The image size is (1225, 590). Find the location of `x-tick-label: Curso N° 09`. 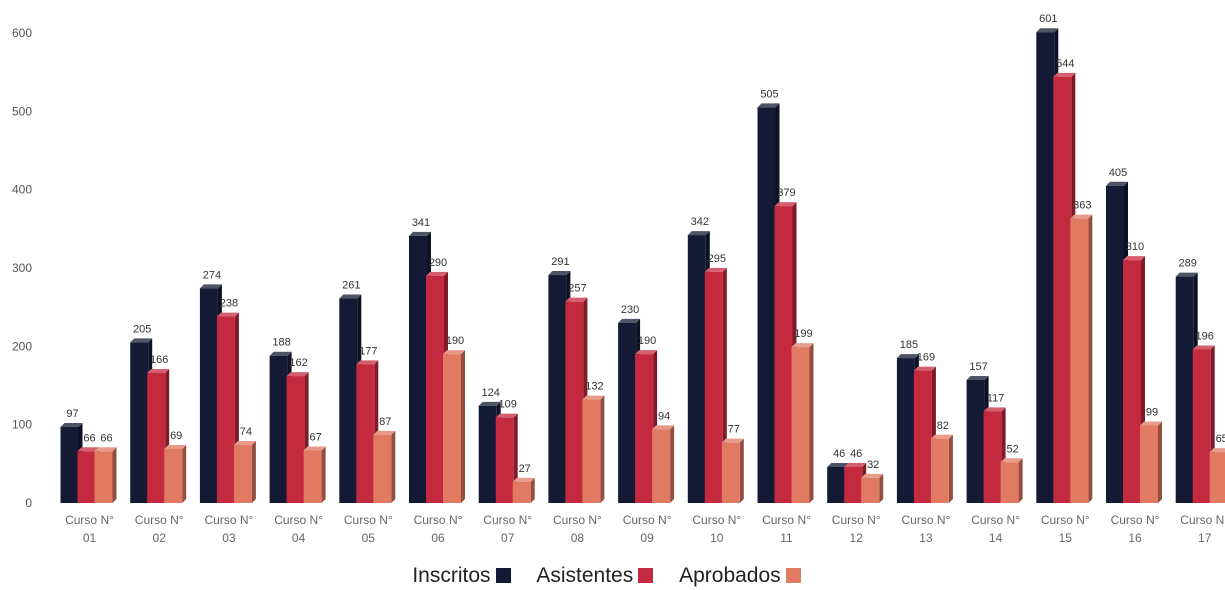

x-tick-label: Curso N° 09 is located at coordinates (647, 529).